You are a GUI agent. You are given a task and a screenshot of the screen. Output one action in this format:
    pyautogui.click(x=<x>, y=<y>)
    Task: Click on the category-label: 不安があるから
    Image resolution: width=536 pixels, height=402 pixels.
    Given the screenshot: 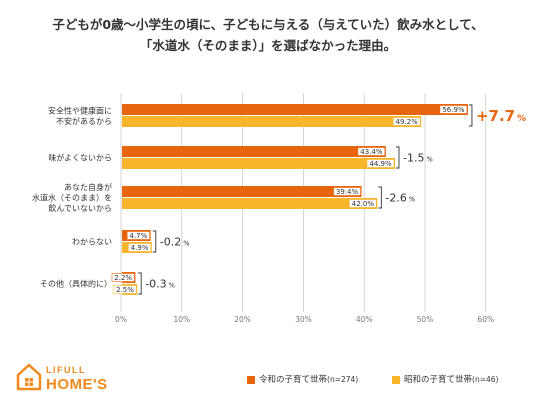 What is the action you would take?
    pyautogui.click(x=84, y=121)
    